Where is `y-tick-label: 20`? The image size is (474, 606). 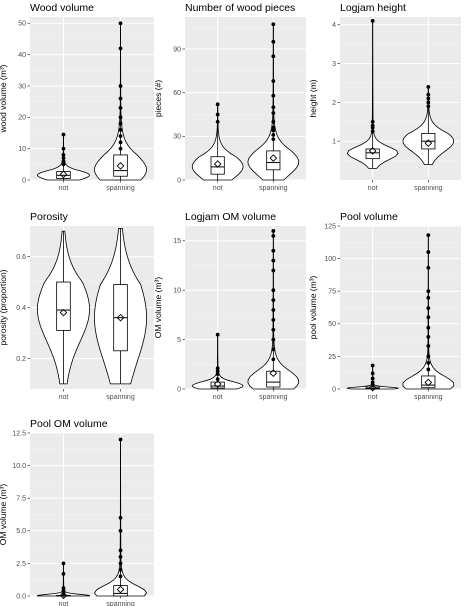 y-tick-label: 20 is located at coordinates (22, 118).